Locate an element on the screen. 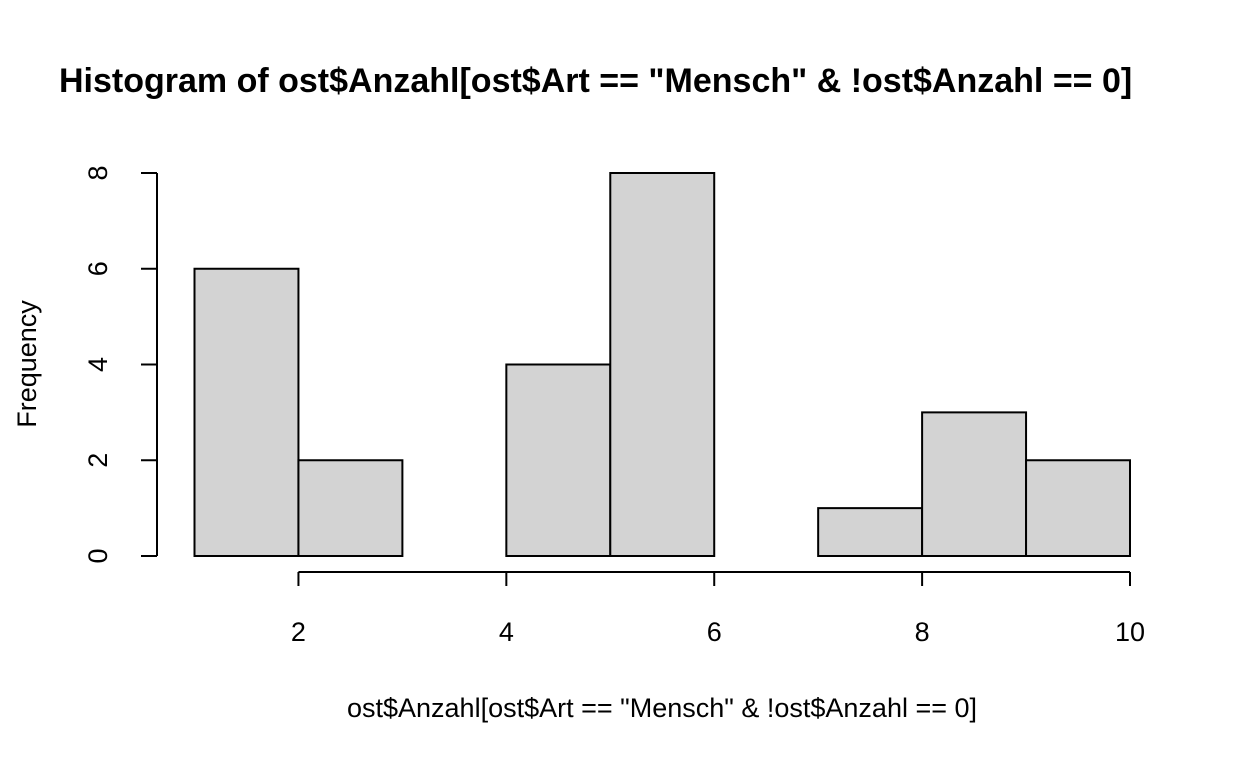 The height and width of the screenshot is (768, 1248). y-tick-label: 0 is located at coordinates (98, 555).